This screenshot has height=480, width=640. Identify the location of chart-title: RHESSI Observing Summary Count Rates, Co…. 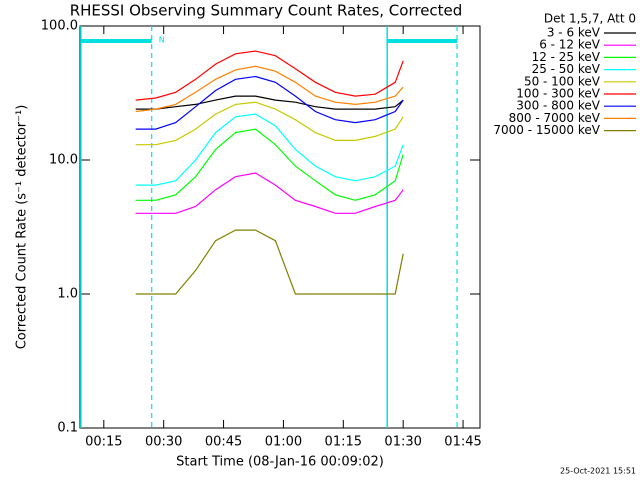
(266, 11).